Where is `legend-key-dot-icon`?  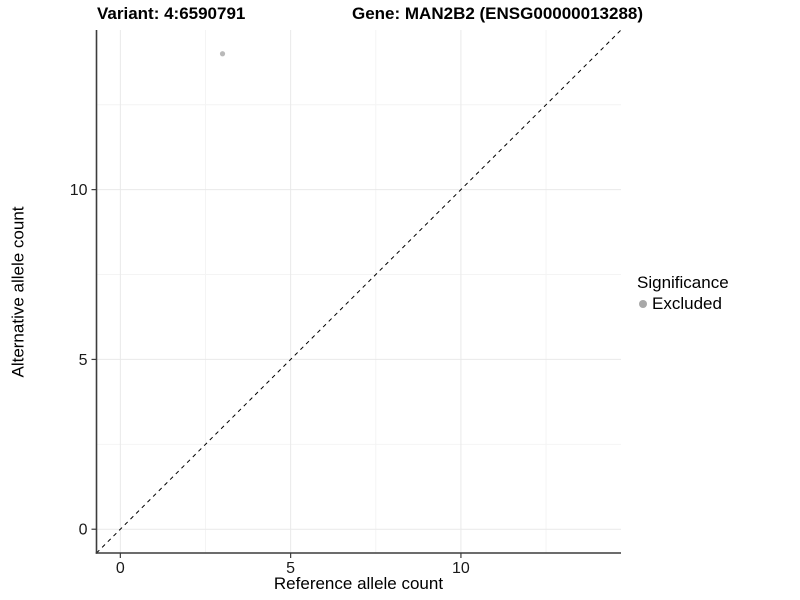 legend-key-dot-icon is located at coordinates (643, 303).